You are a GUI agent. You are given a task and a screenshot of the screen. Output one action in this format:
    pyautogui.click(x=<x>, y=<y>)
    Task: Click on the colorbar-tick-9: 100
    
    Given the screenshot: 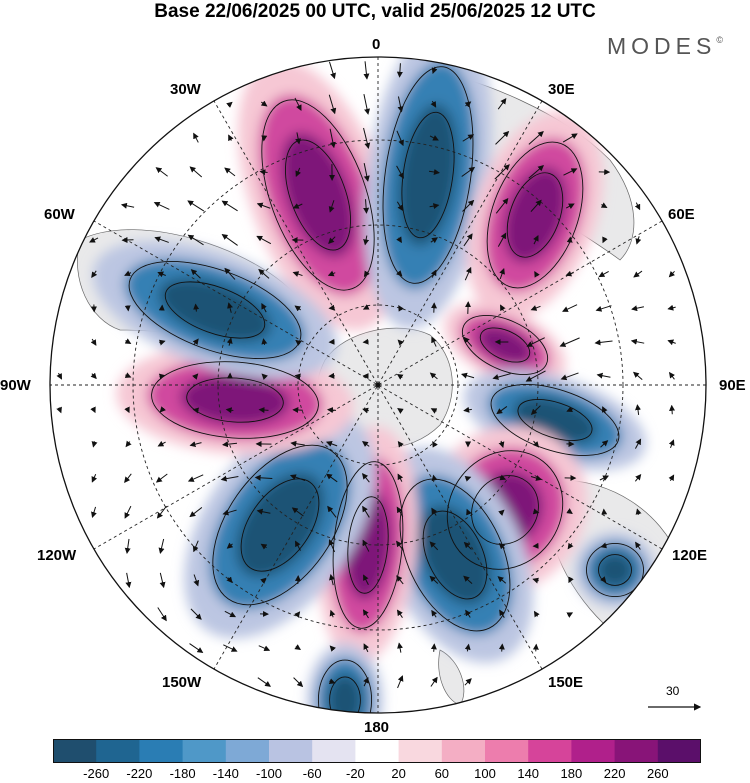 What is the action you would take?
    pyautogui.click(x=485, y=773)
    